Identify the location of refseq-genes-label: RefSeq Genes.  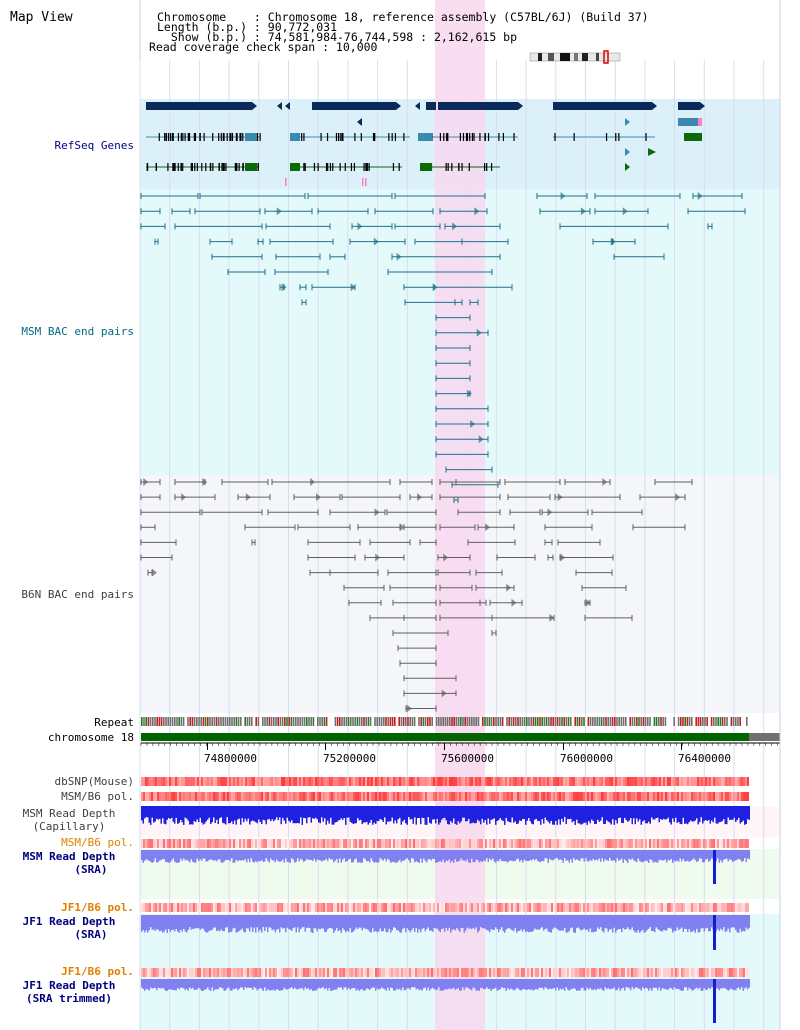
(94, 145).